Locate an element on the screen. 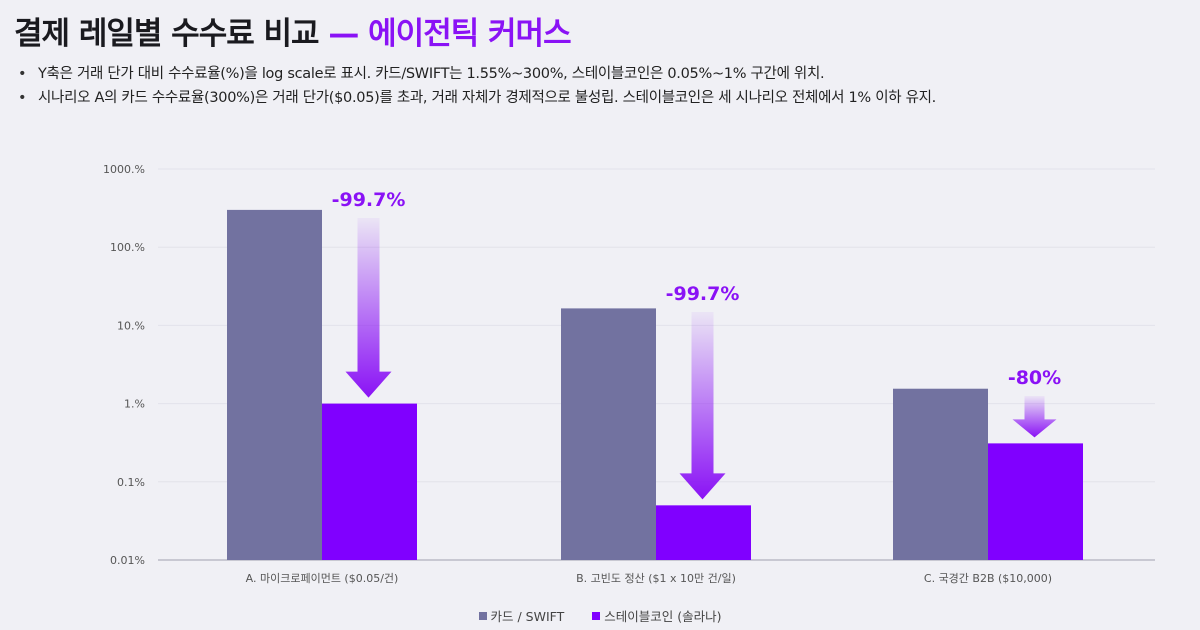 The image size is (1200, 630). legend-item-card: 카드 / SWIFT is located at coordinates (521, 615).